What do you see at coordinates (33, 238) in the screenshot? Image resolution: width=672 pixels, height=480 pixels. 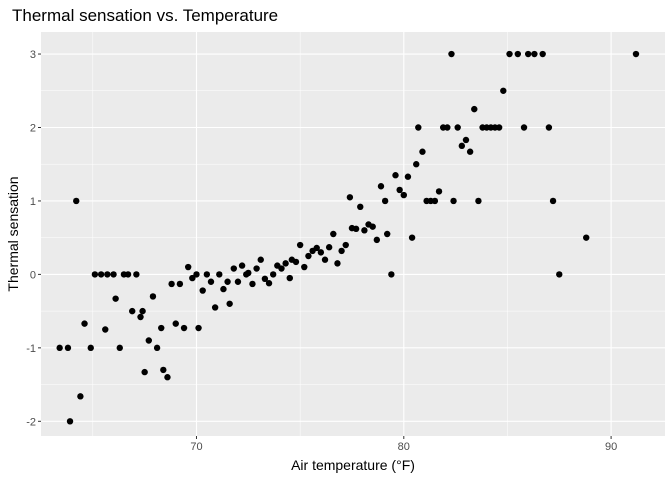 I see `y-axis: -2 -1 0 1 2 3` at bounding box center [33, 238].